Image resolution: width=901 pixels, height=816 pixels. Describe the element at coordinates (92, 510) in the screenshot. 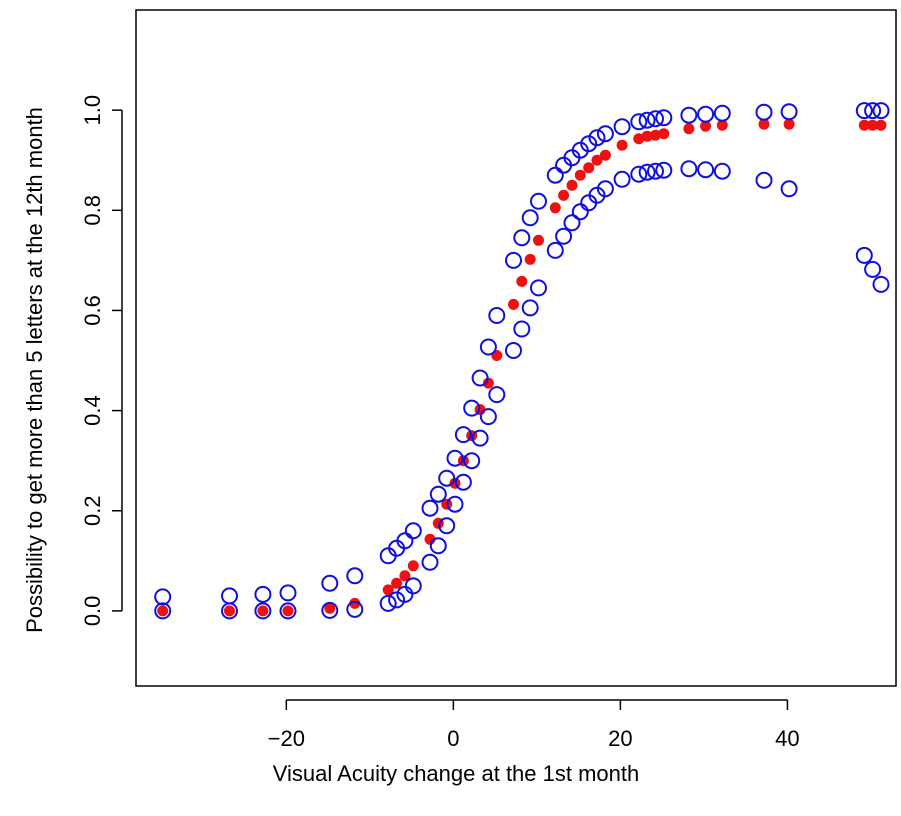

I see `y-tick-label: 0.2` at that location.